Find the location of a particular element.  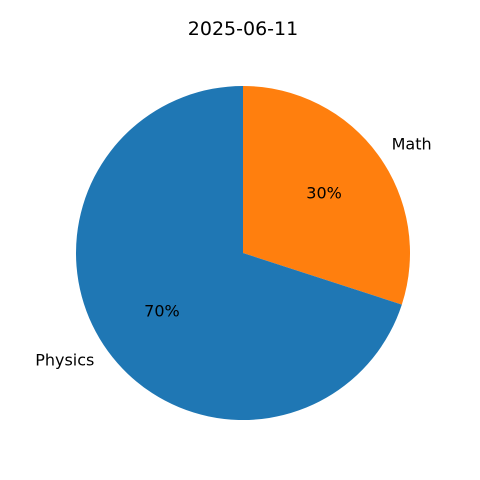

chart-title: 2025-06-11 is located at coordinates (243, 29).